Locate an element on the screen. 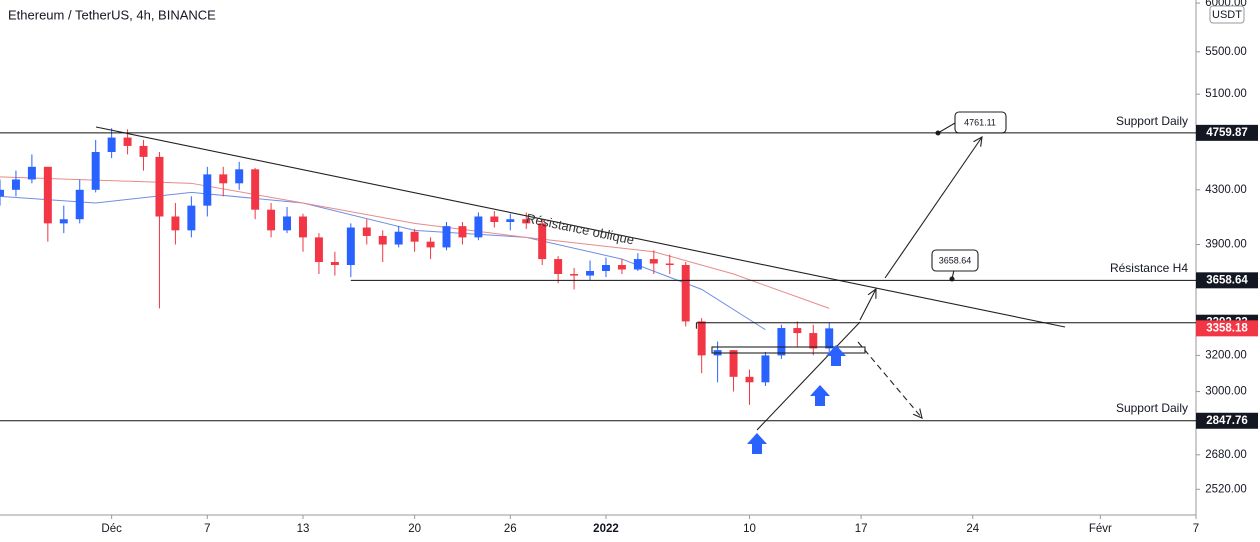 Image resolution: width=1260 pixels, height=542 pixels. callout-label: 4761.11 is located at coordinates (980, 122).